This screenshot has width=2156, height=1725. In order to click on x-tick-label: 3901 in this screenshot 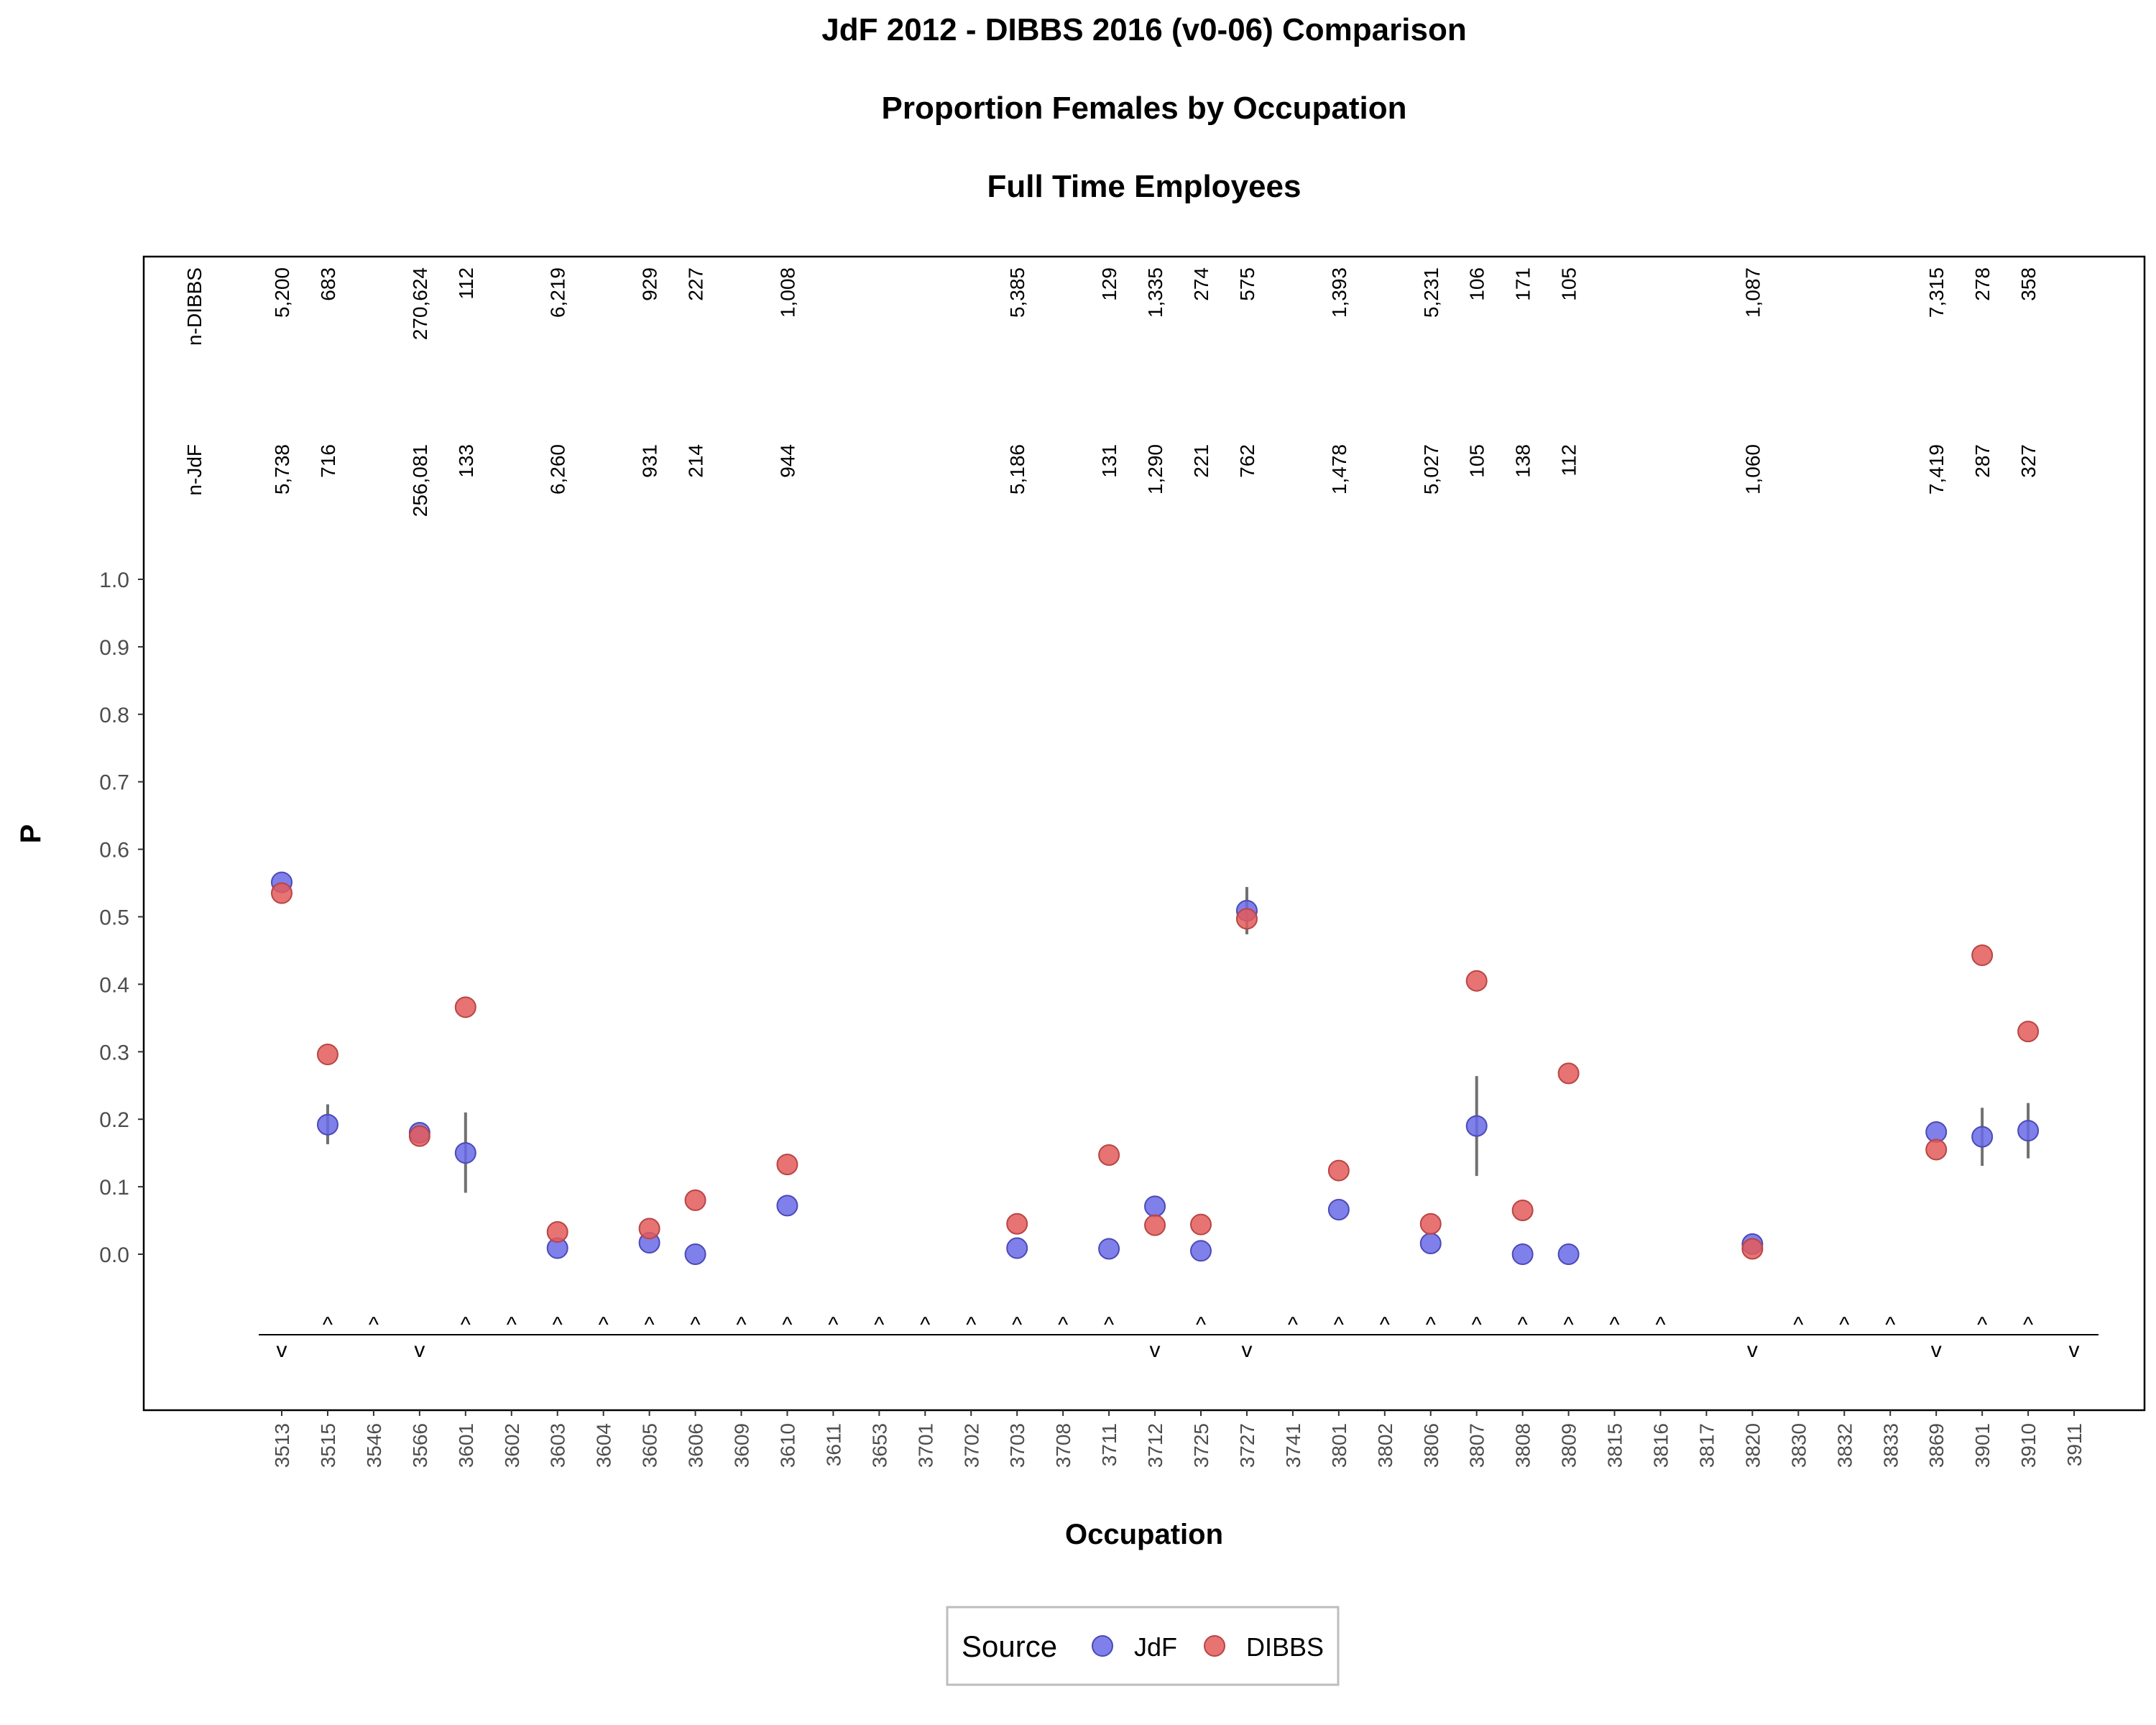, I will do `click(1983, 1445)`.